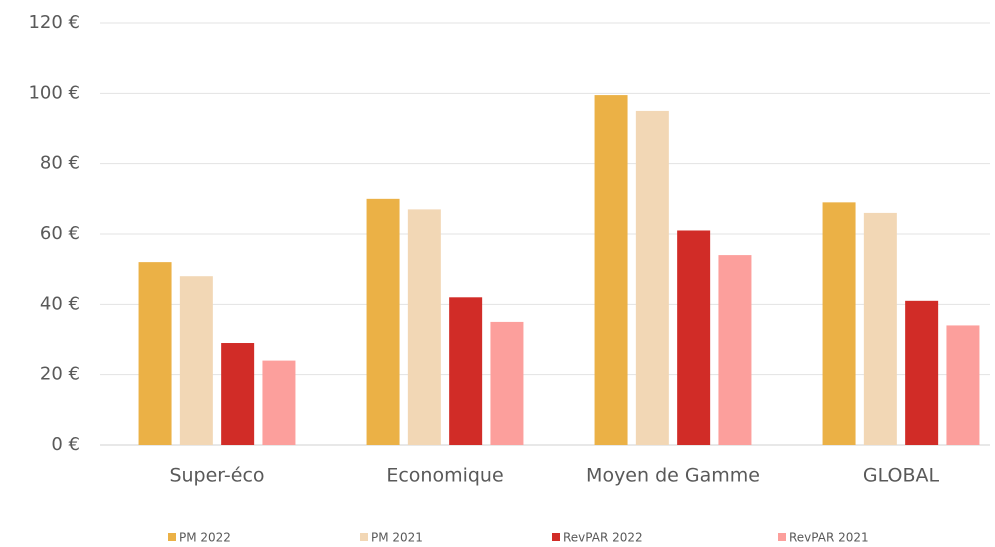 Image resolution: width=995 pixels, height=547 pixels. What do you see at coordinates (205, 538) in the screenshot?
I see `legend-label: PM 2022` at bounding box center [205, 538].